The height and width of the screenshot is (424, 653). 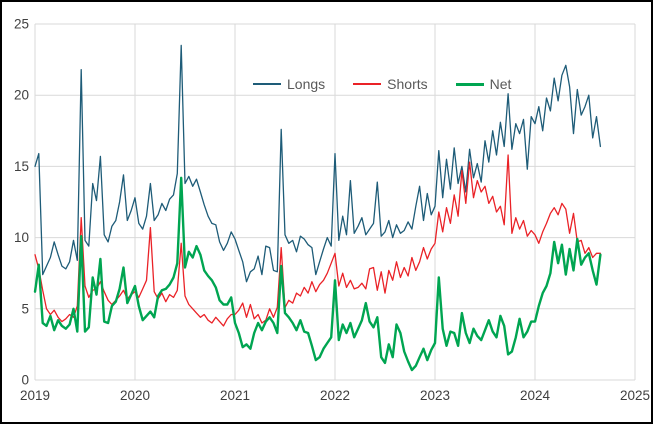 What do you see at coordinates (267, 84) in the screenshot?
I see `longs-line-swatch-icon` at bounding box center [267, 84].